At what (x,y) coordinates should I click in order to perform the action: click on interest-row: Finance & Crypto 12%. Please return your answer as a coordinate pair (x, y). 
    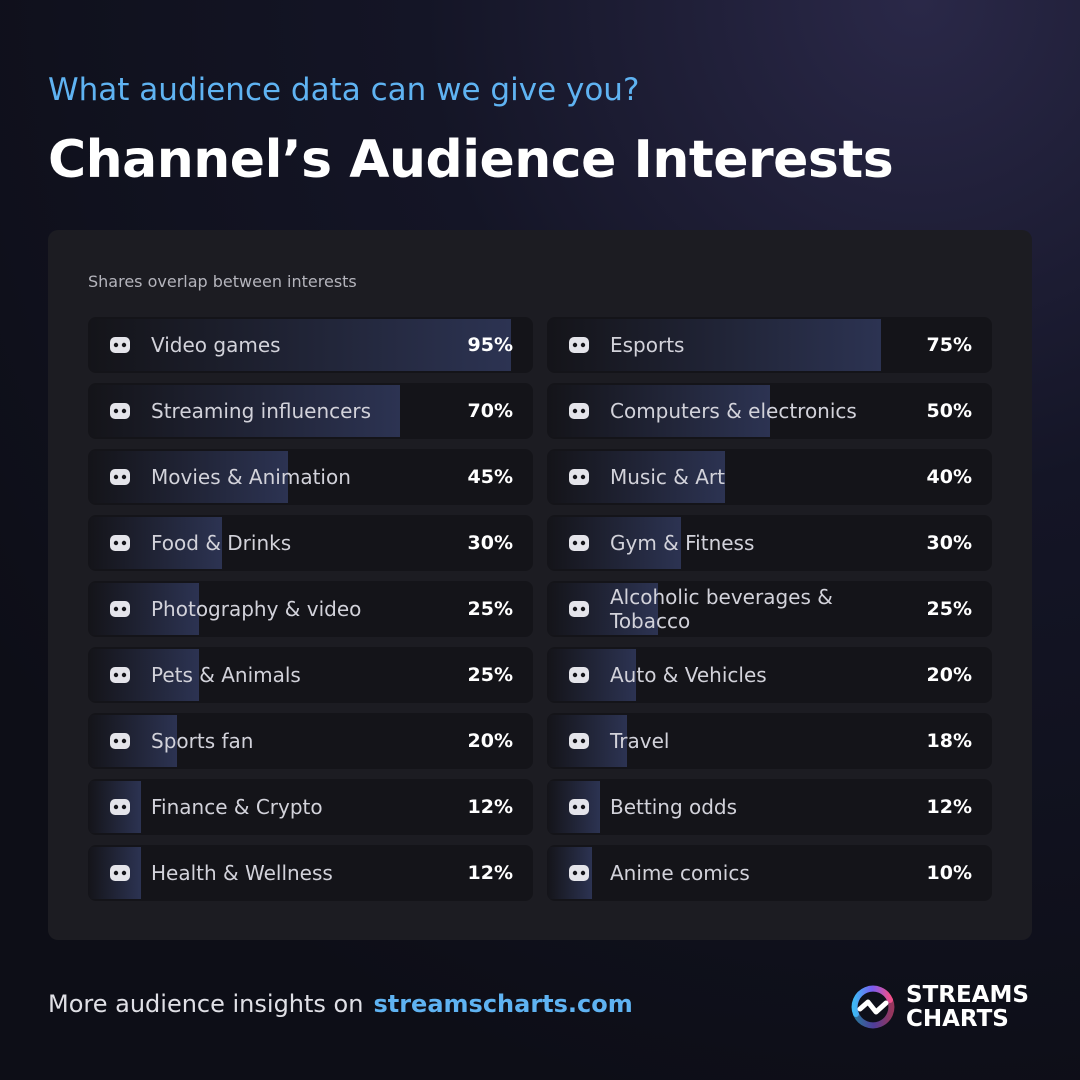
    Looking at the image, I should click on (310, 807).